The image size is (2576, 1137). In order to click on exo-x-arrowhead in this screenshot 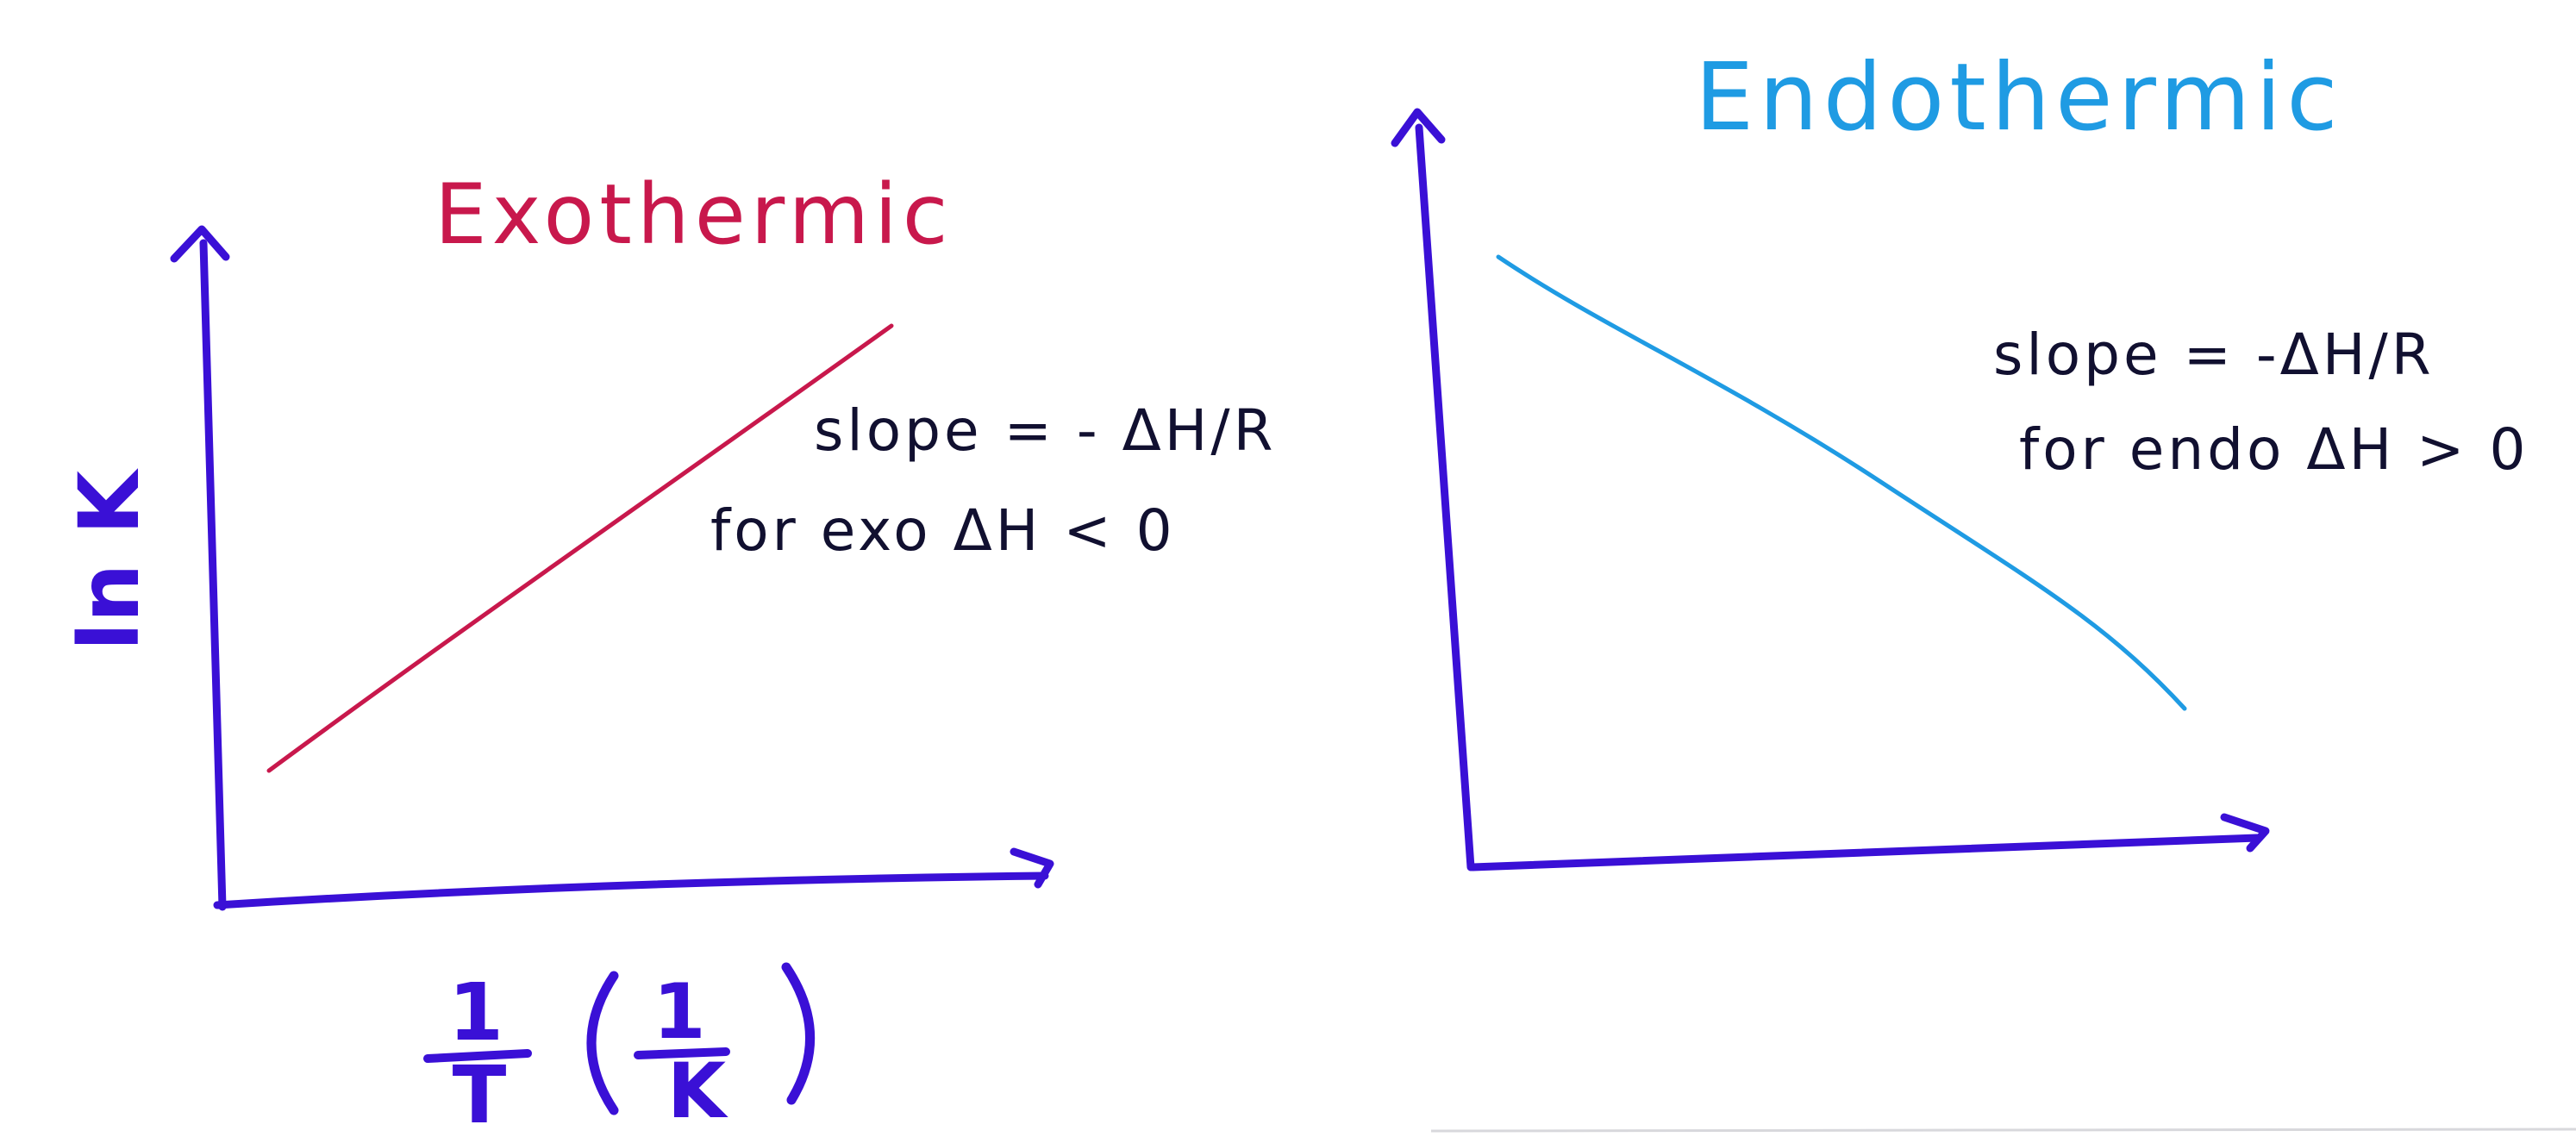, I will do `click(1032, 868)`.